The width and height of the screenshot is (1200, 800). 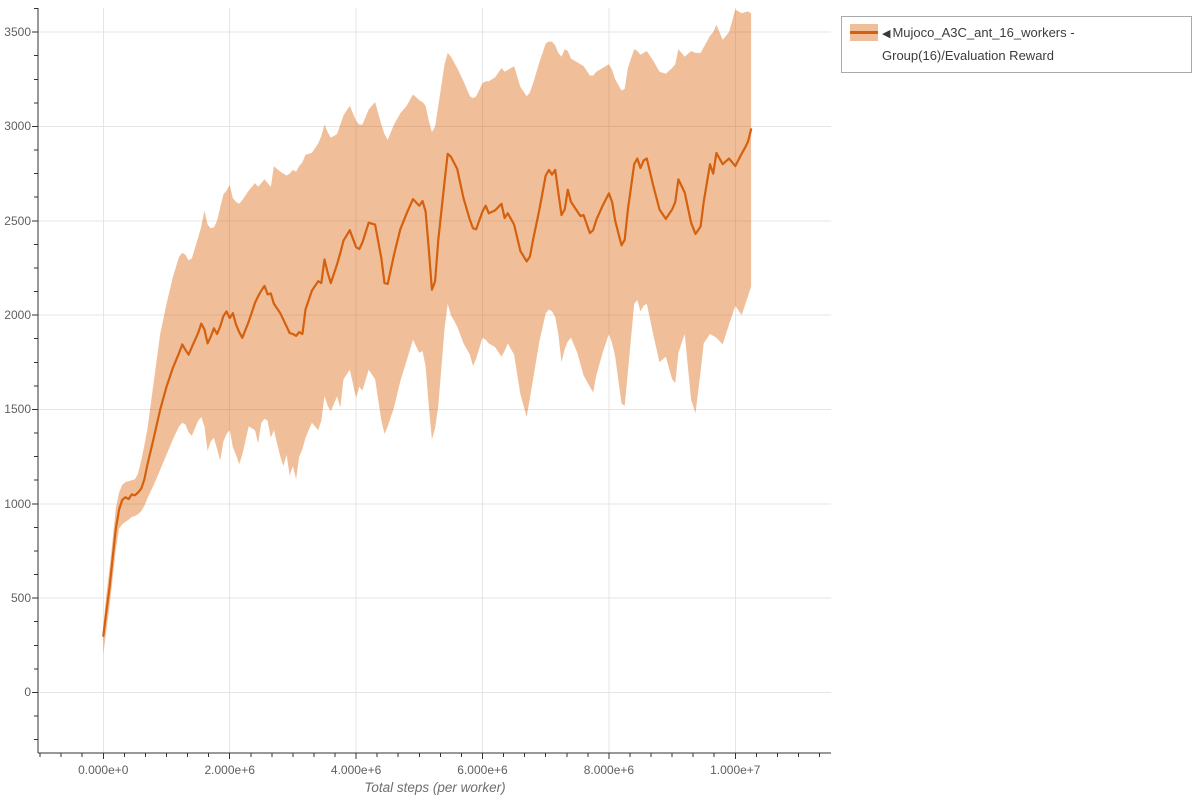 What do you see at coordinates (435, 787) in the screenshot?
I see `x-axis-title: Total steps (per worker)` at bounding box center [435, 787].